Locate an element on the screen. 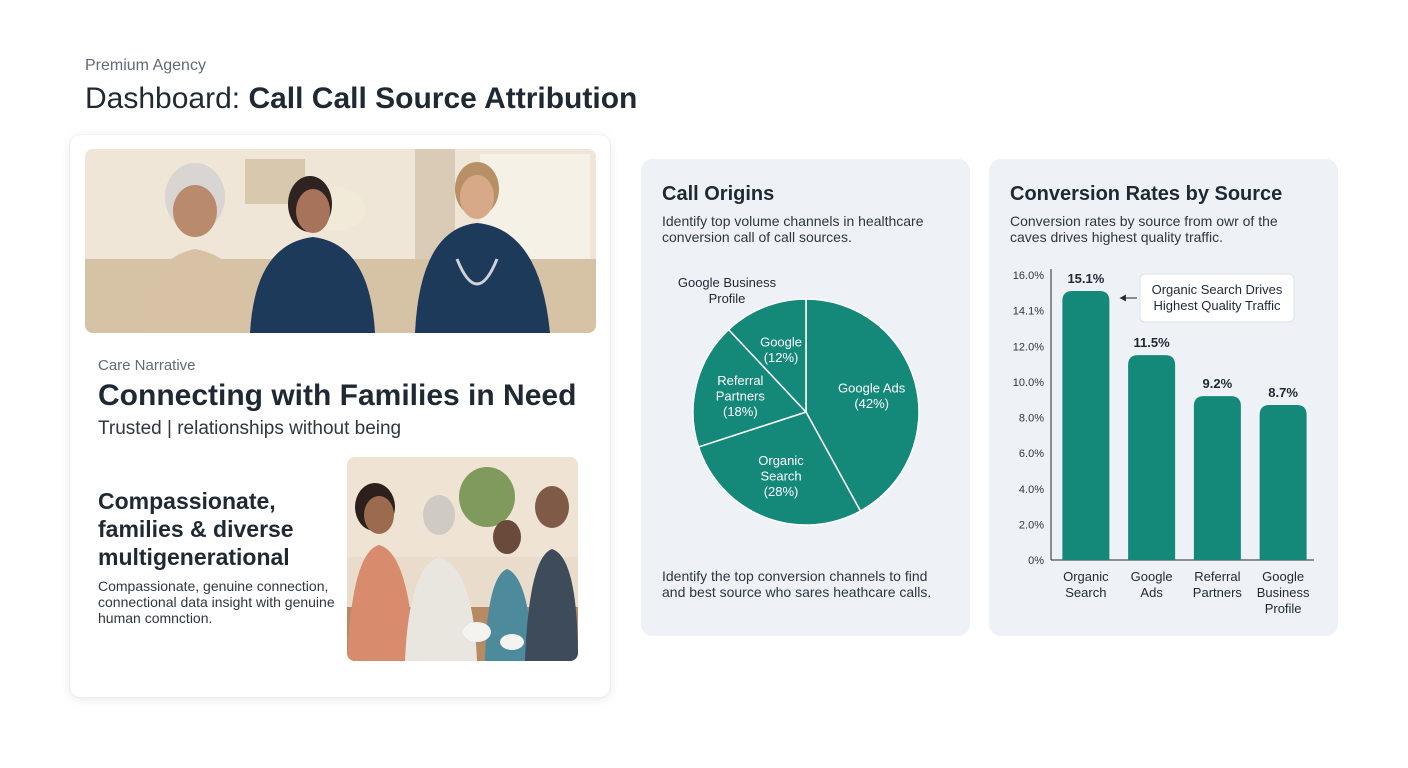 The width and height of the screenshot is (1408, 768). y-tick-label: 10.0% is located at coordinates (1028, 383).